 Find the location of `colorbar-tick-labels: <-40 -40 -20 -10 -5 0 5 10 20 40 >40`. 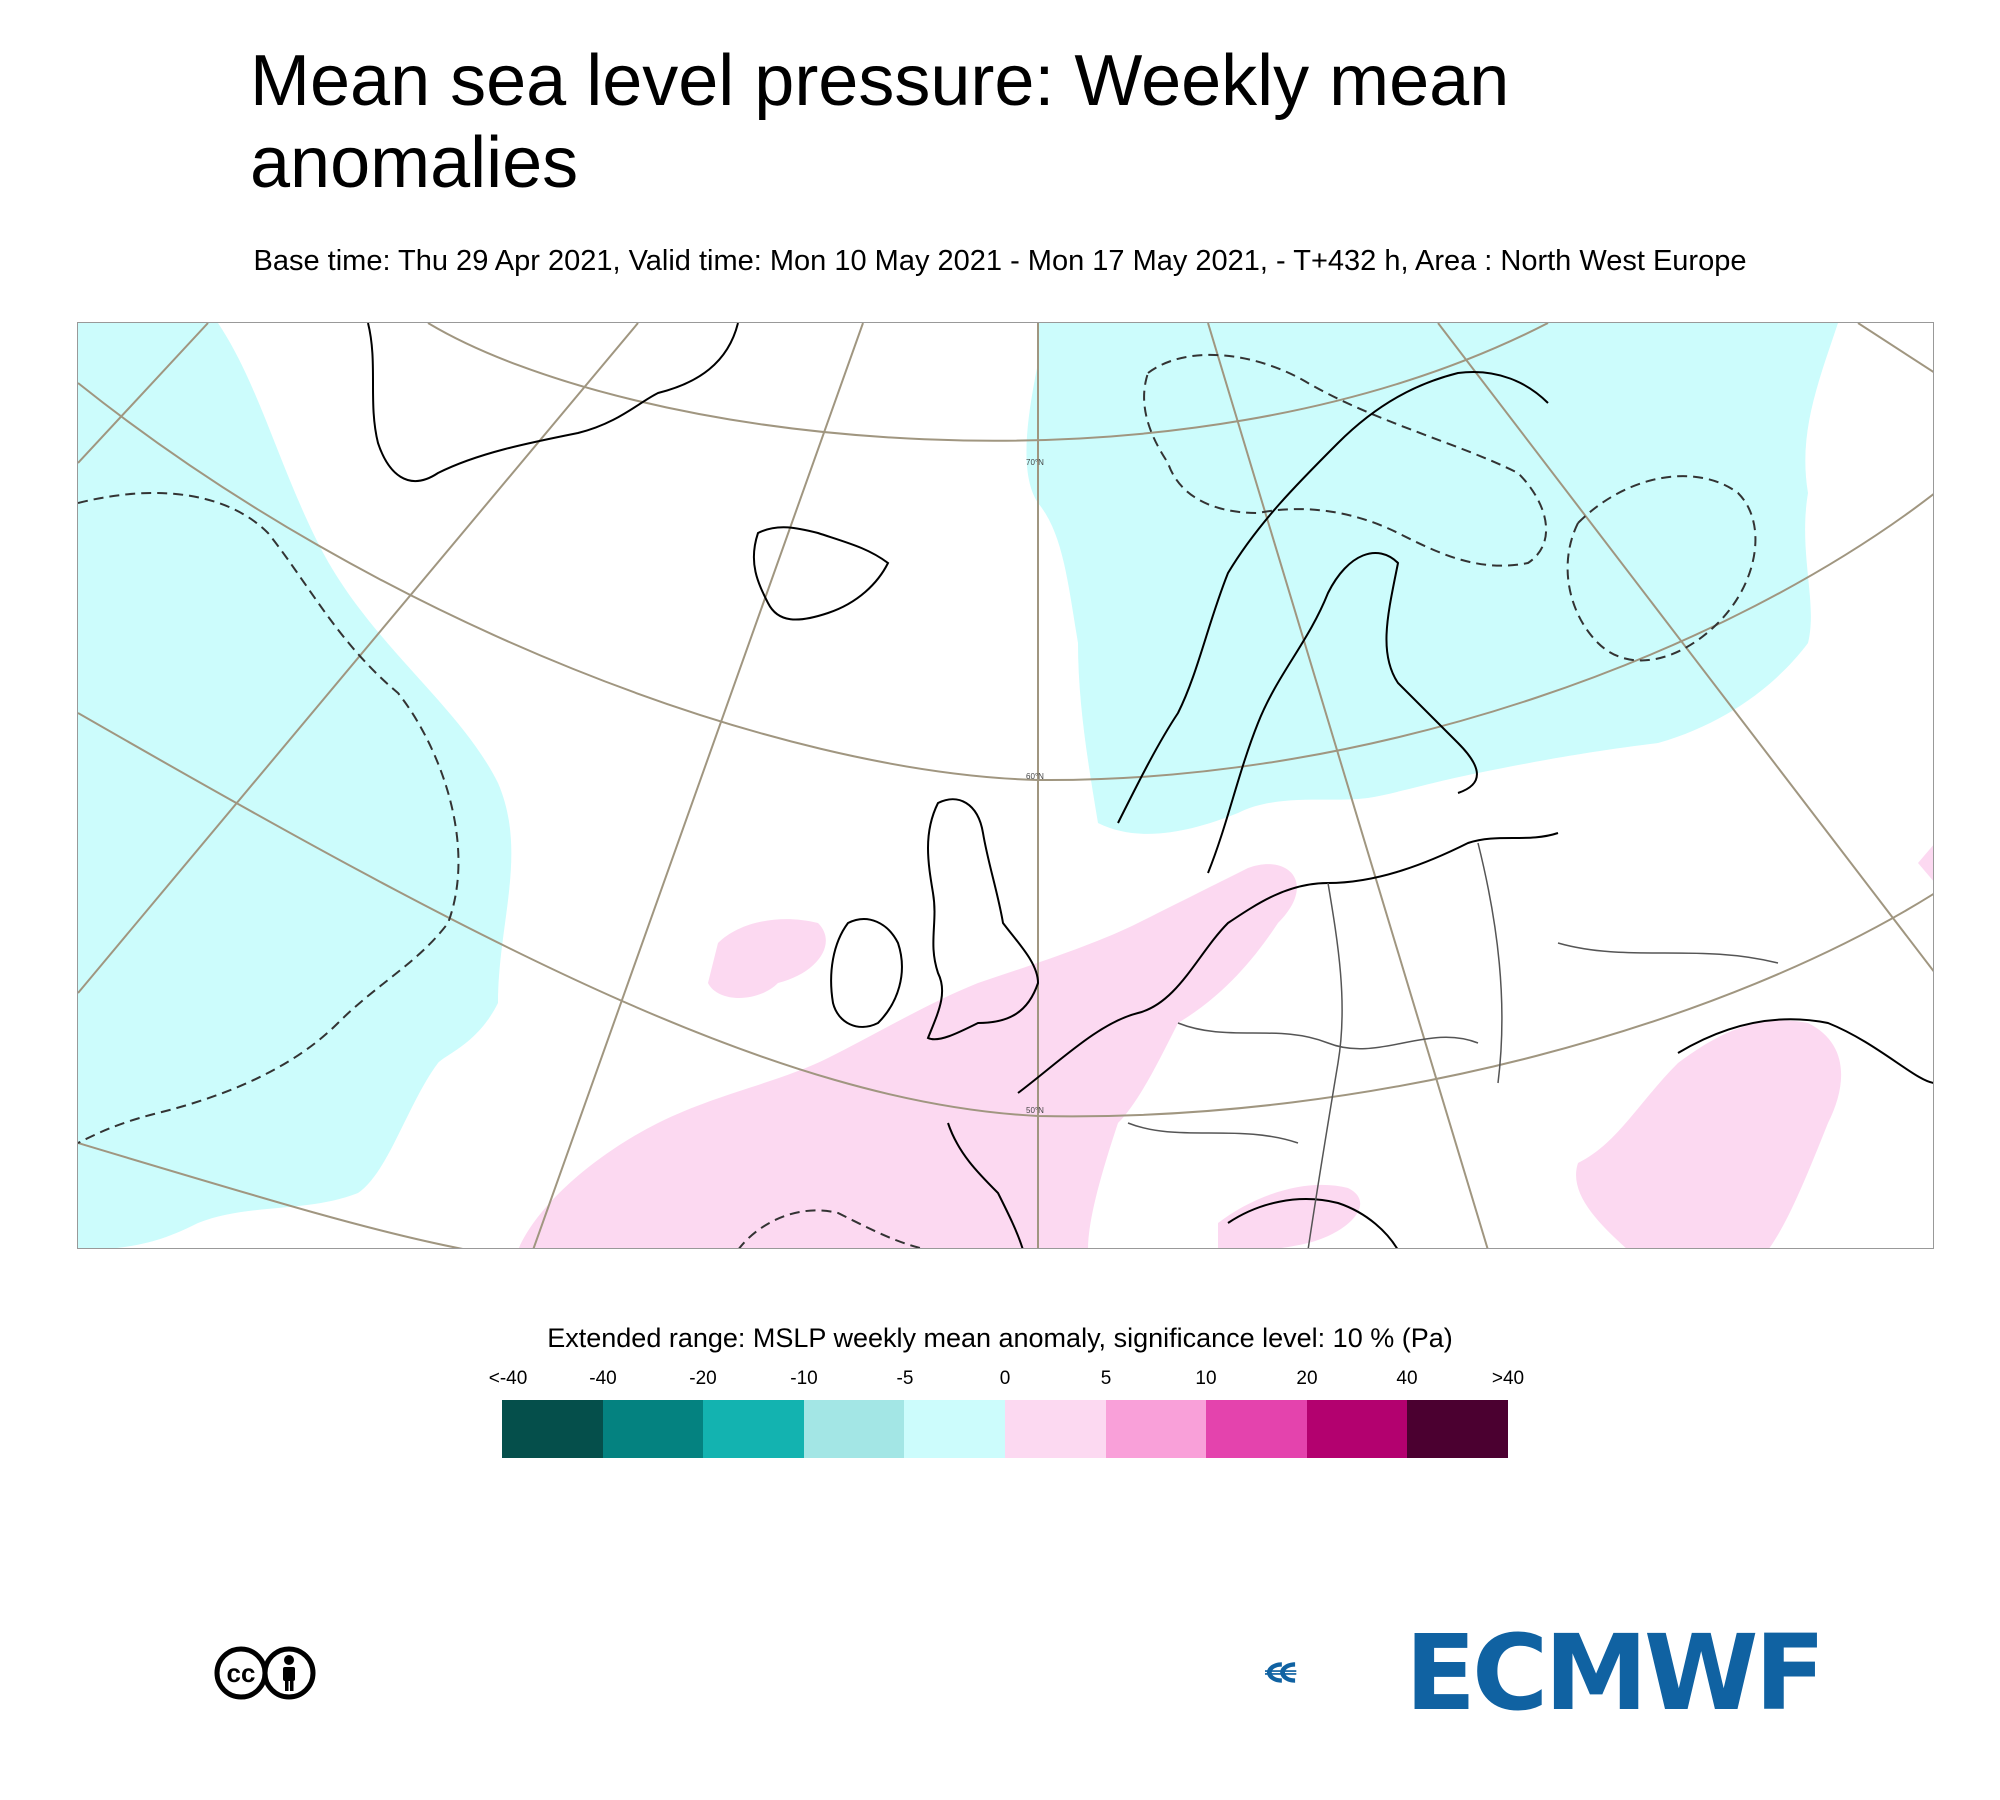

colorbar-tick-labels: <-40 -40 -20 -10 -5 0 5 10 20 40 >40 is located at coordinates (1000, 1383).